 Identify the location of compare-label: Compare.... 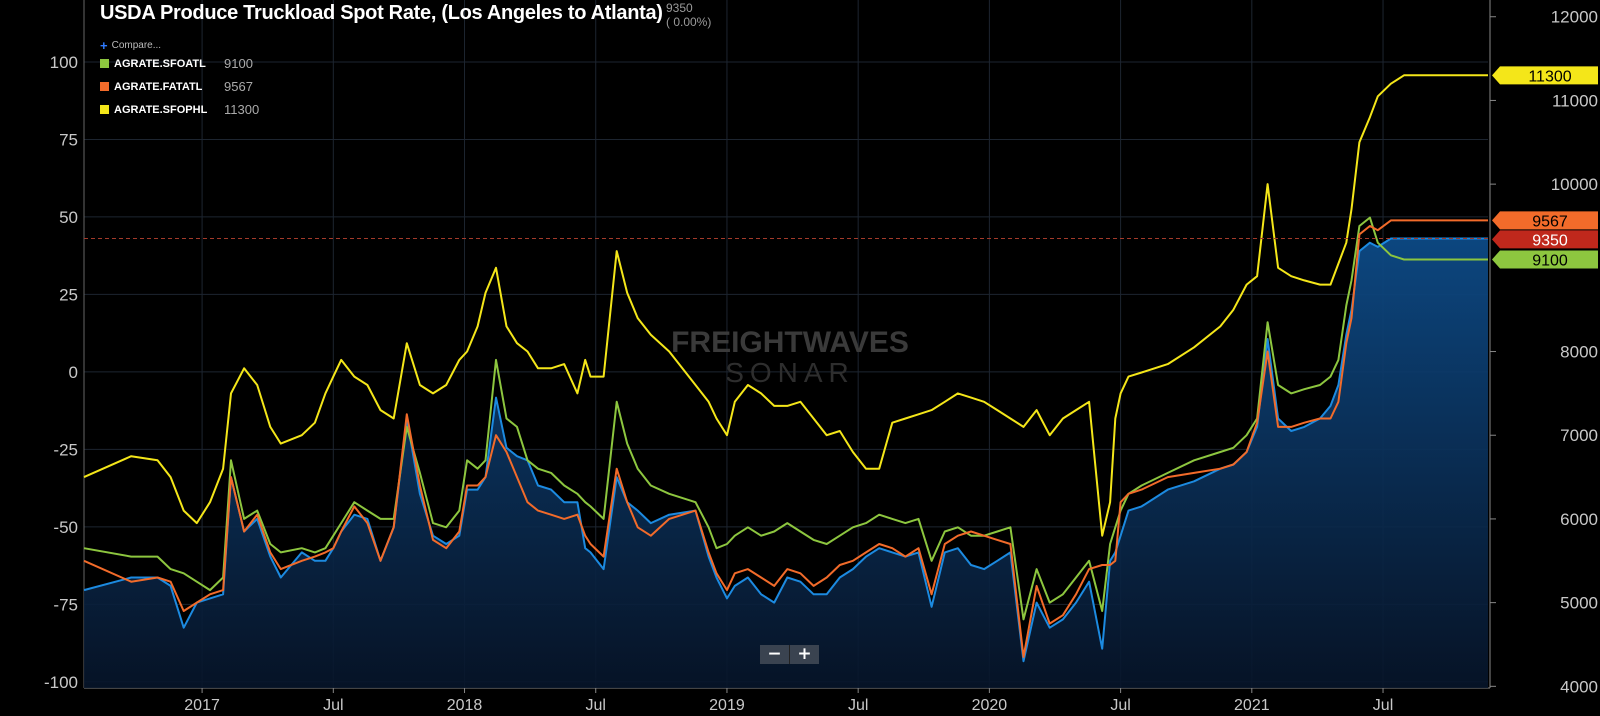
(136, 45).